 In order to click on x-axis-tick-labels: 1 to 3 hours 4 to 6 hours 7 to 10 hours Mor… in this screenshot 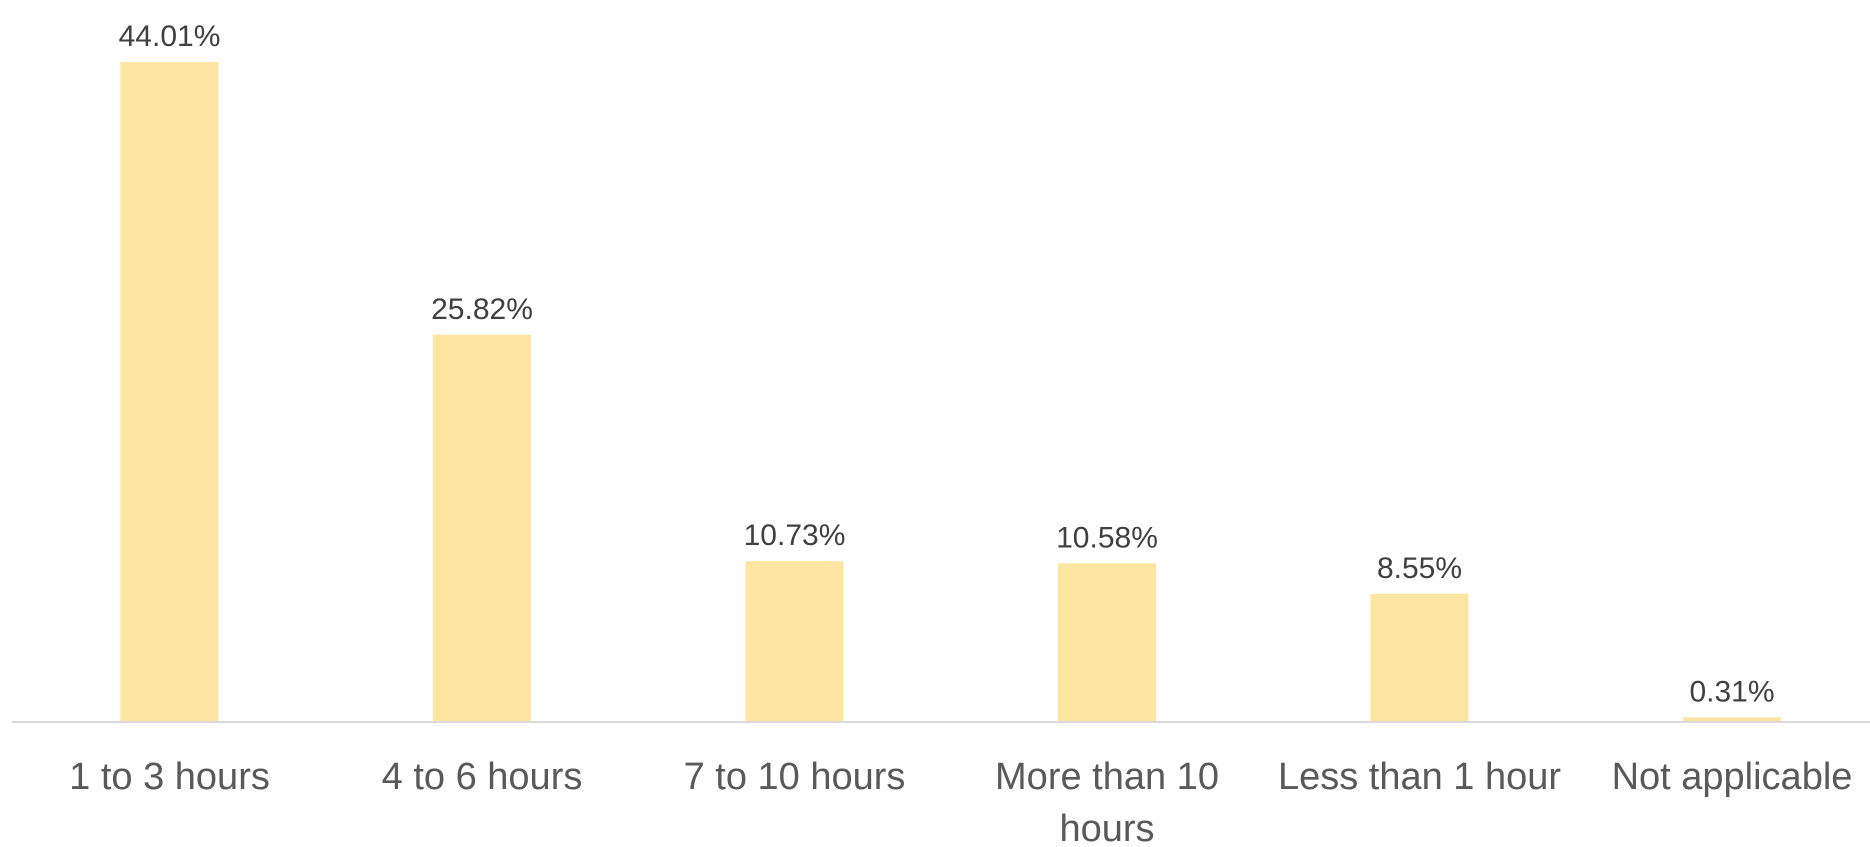, I will do `click(960, 801)`.